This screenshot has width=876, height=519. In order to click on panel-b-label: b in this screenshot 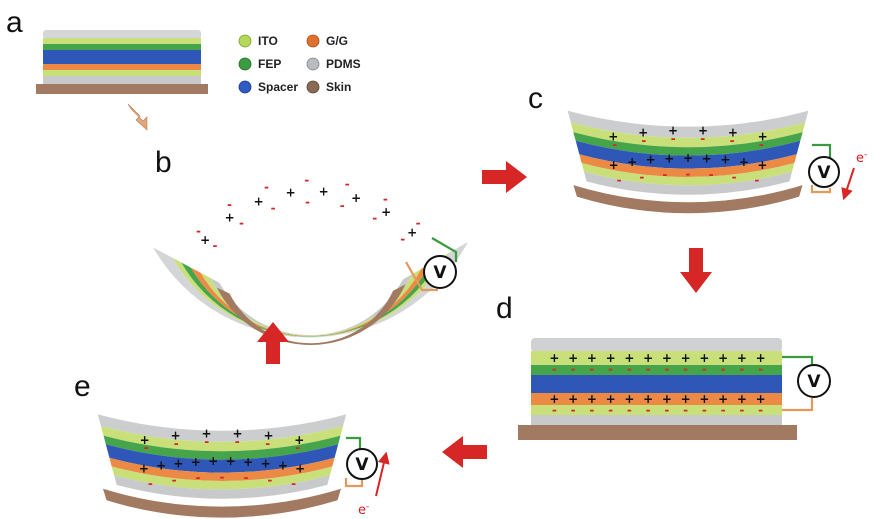, I will do `click(163, 162)`.